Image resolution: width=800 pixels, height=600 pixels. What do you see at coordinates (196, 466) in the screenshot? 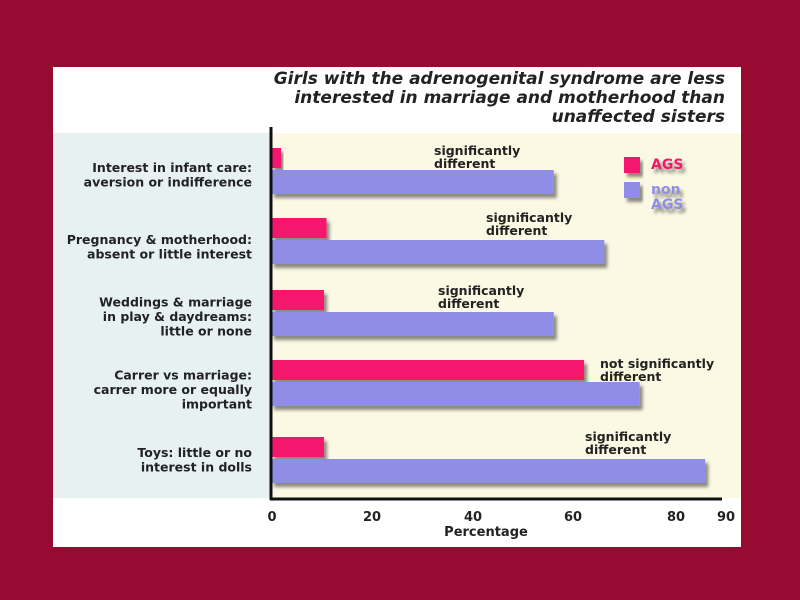
I see `category-label: interest in dolls` at bounding box center [196, 466].